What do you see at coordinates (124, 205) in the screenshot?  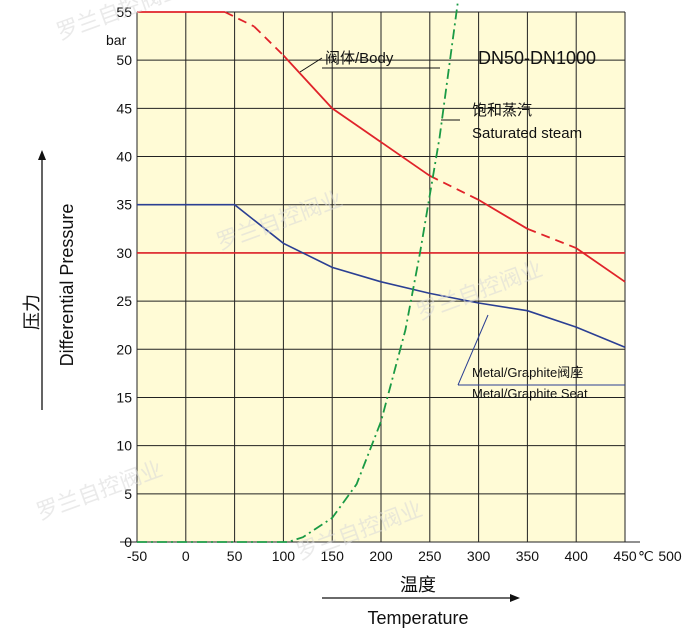 I see `y-tick-label: 35` at bounding box center [124, 205].